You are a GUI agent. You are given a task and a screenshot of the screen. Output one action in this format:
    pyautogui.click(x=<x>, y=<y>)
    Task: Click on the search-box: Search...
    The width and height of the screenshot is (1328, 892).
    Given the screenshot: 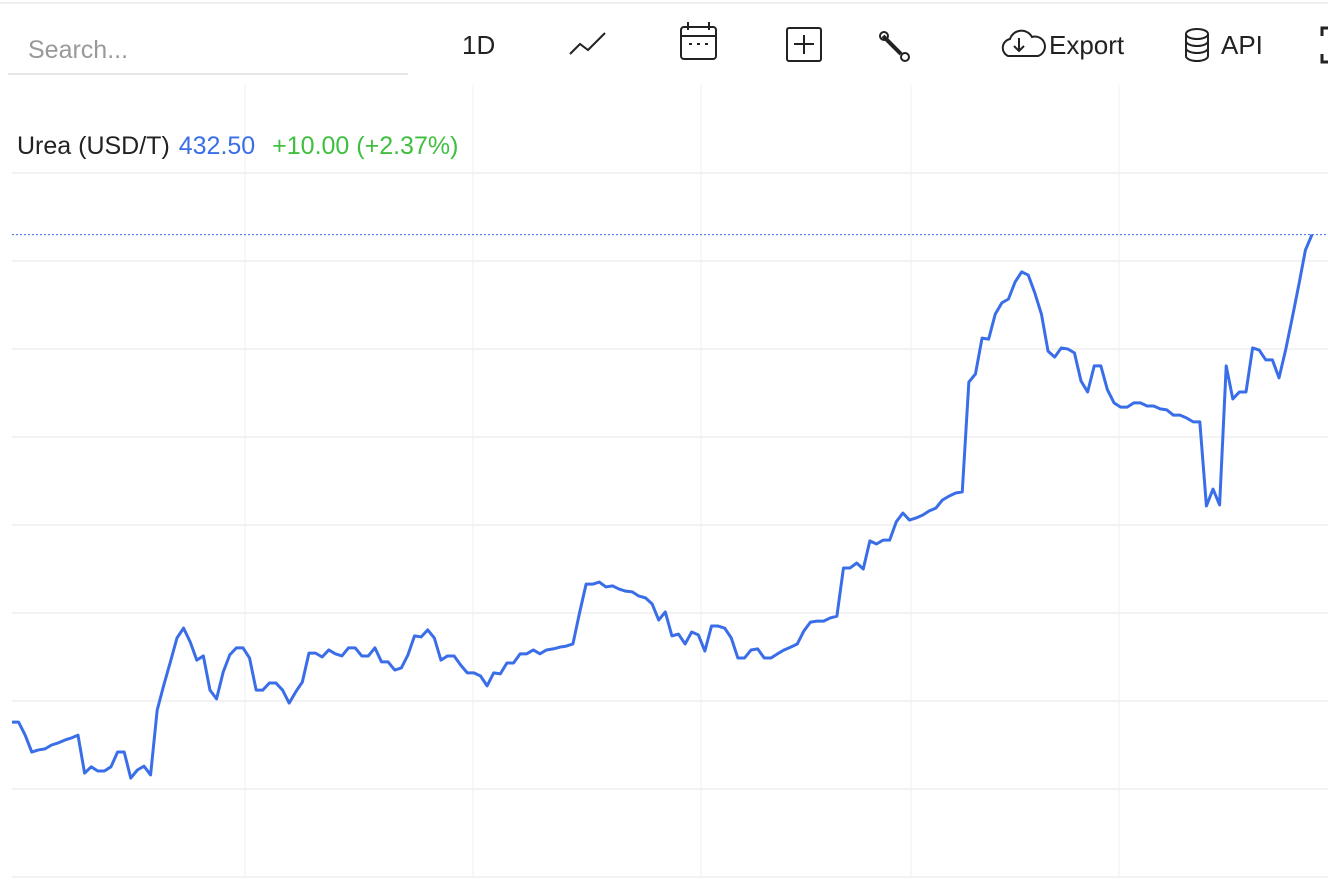 What is the action you would take?
    pyautogui.click(x=78, y=50)
    